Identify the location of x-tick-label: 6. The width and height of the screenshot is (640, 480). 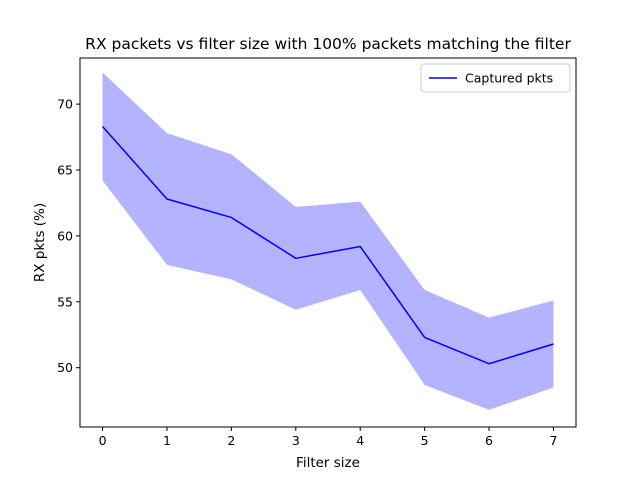
(489, 440).